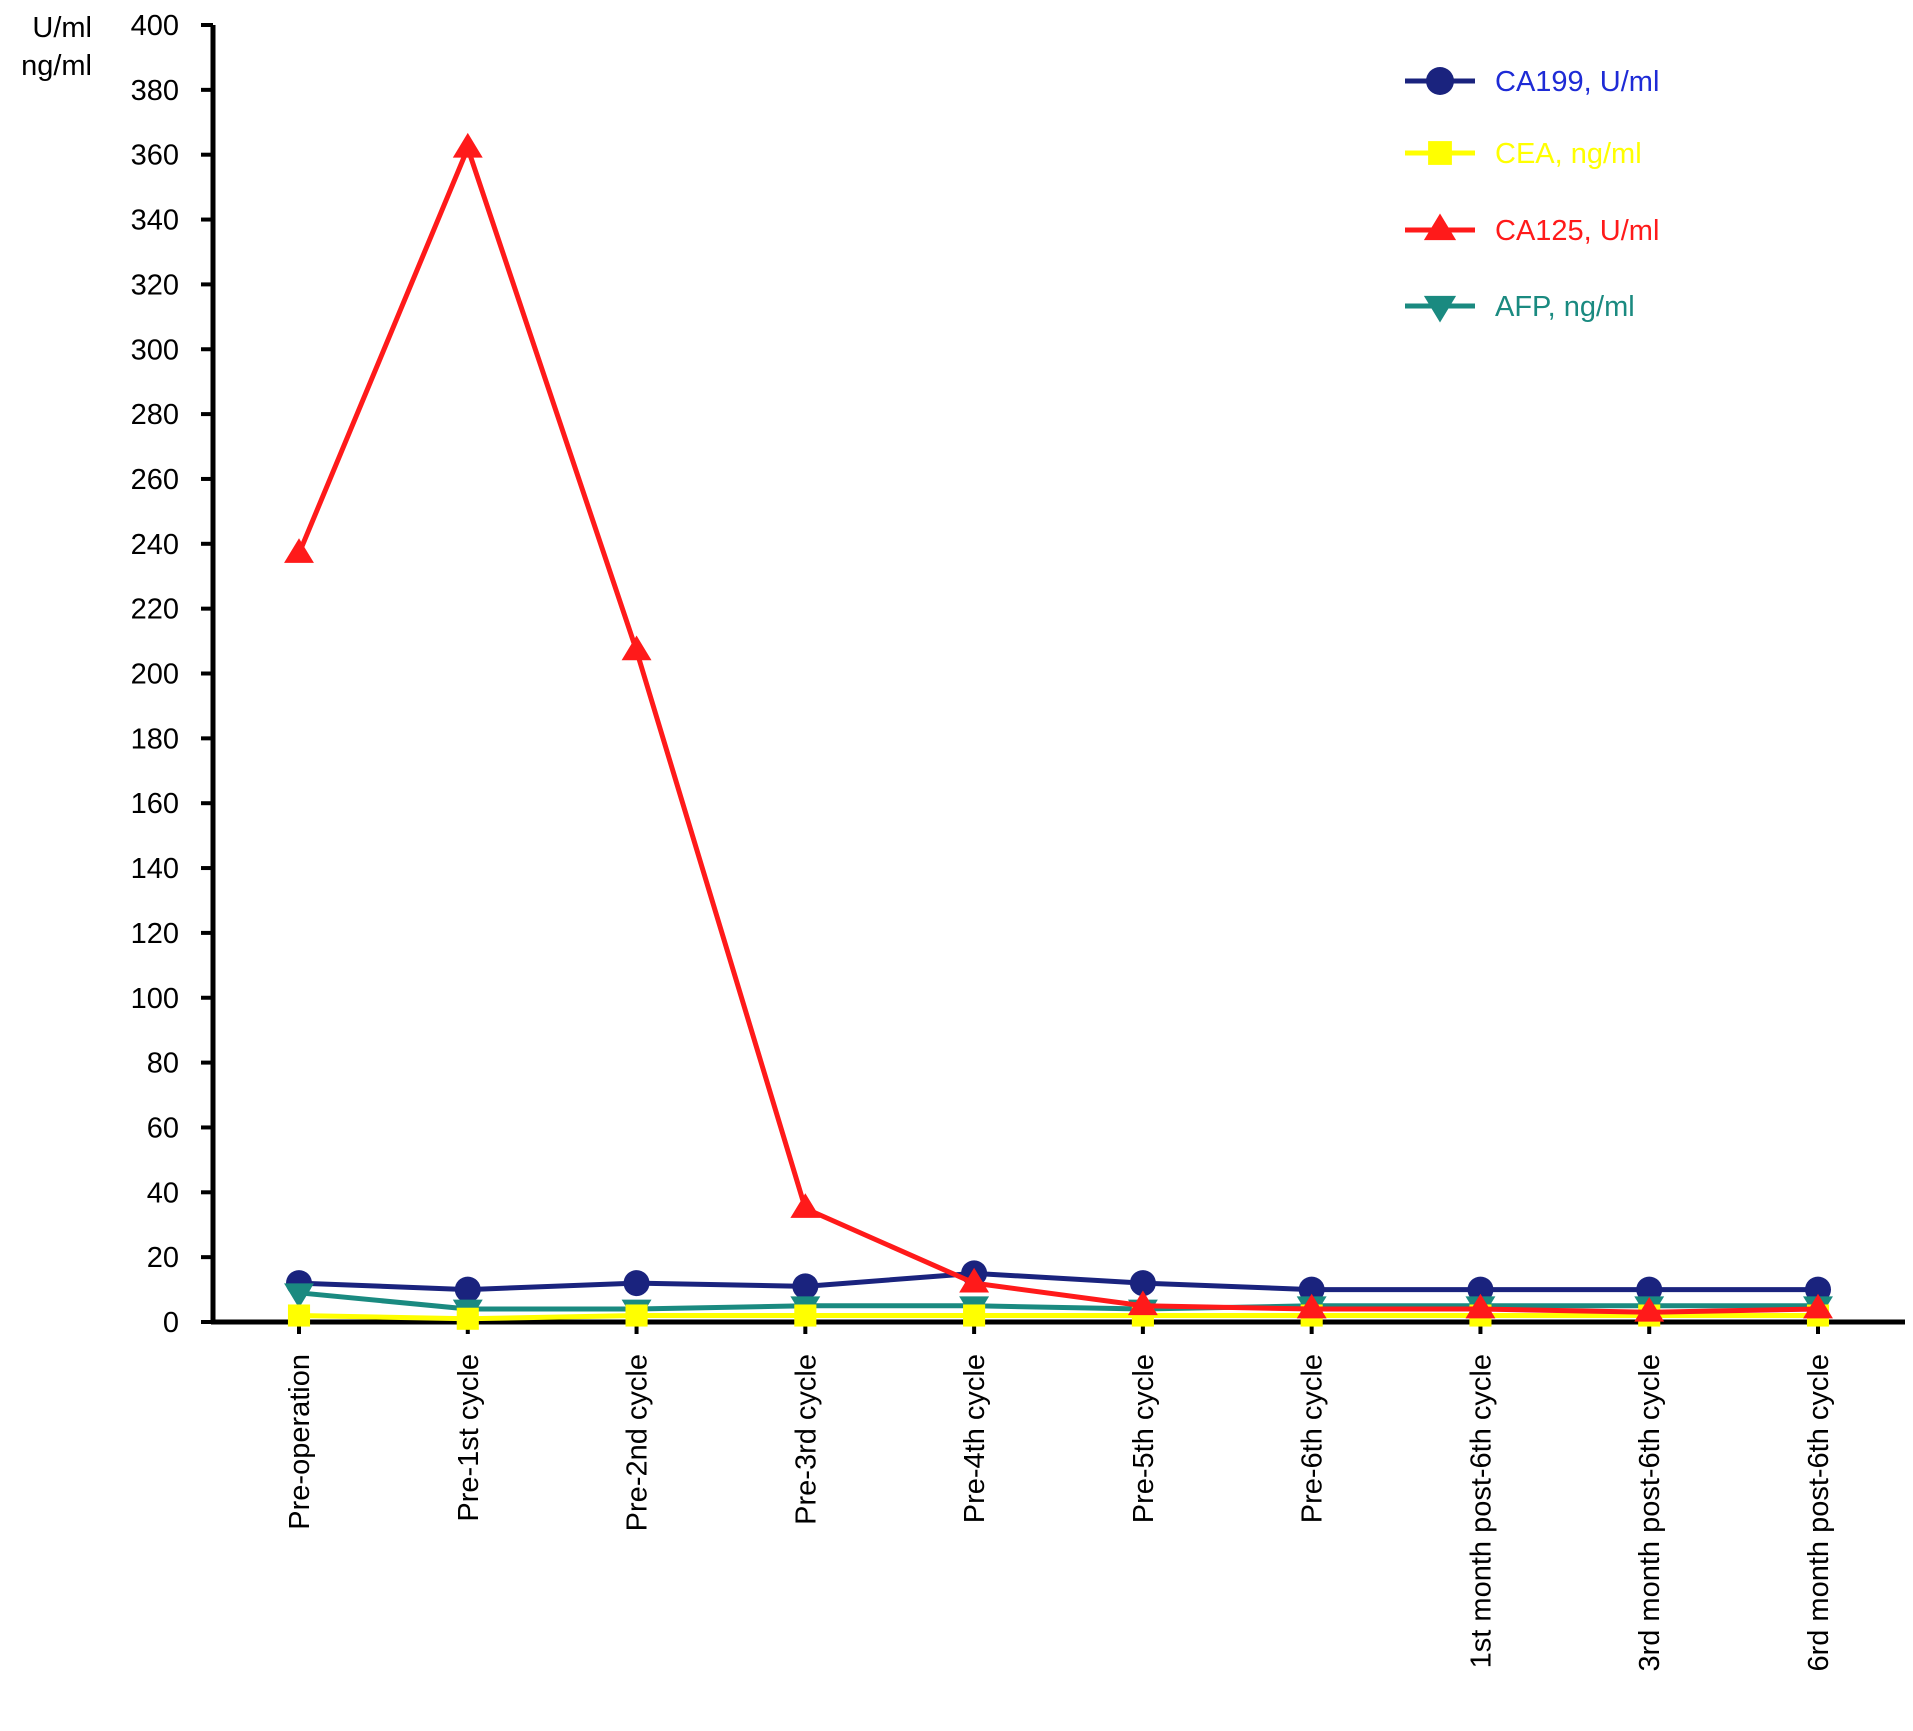 The height and width of the screenshot is (1731, 1913). I want to click on legend-label: AFP, ng/ml, so click(1565, 307).